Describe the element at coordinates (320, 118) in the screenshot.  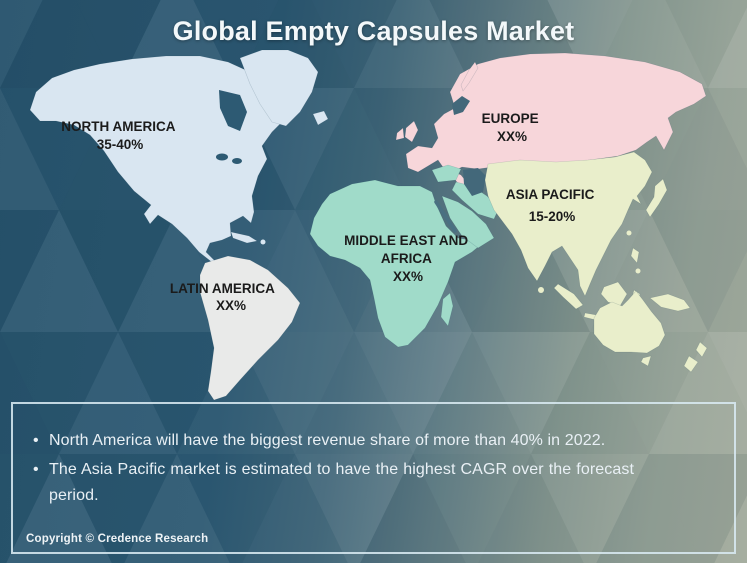
I see `iceland` at that location.